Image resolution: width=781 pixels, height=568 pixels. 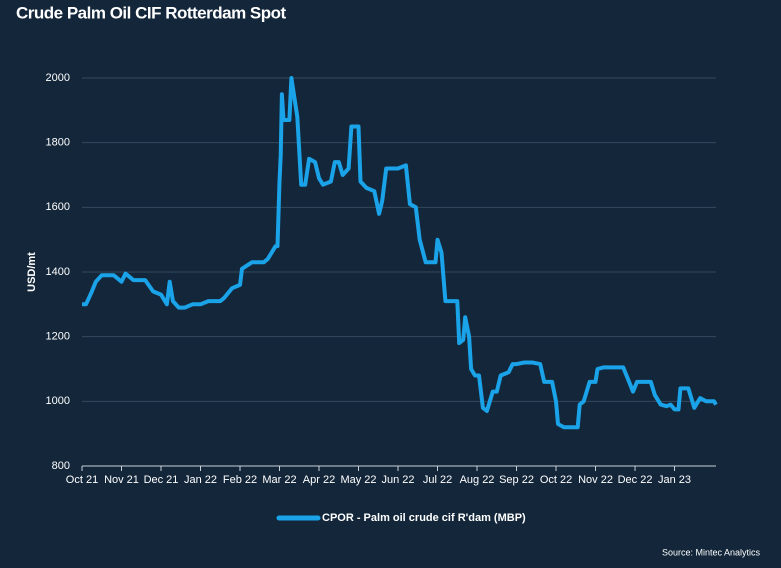 What do you see at coordinates (82, 480) in the screenshot?
I see `x-tick-label: Oct 21` at bounding box center [82, 480].